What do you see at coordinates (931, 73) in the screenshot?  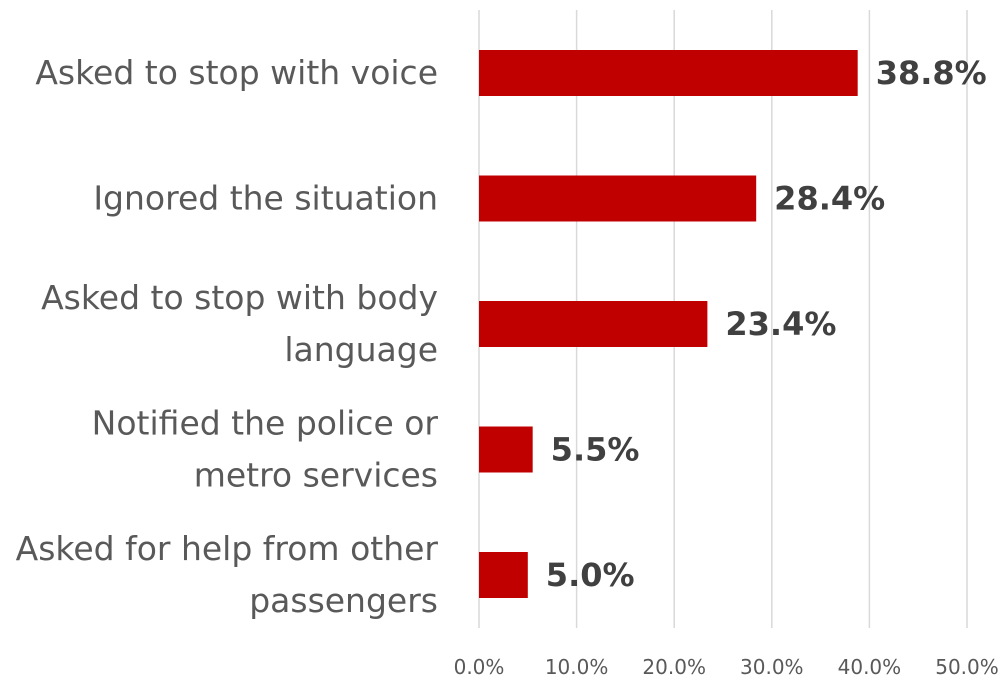 I see `data-label: 38.8%` at bounding box center [931, 73].